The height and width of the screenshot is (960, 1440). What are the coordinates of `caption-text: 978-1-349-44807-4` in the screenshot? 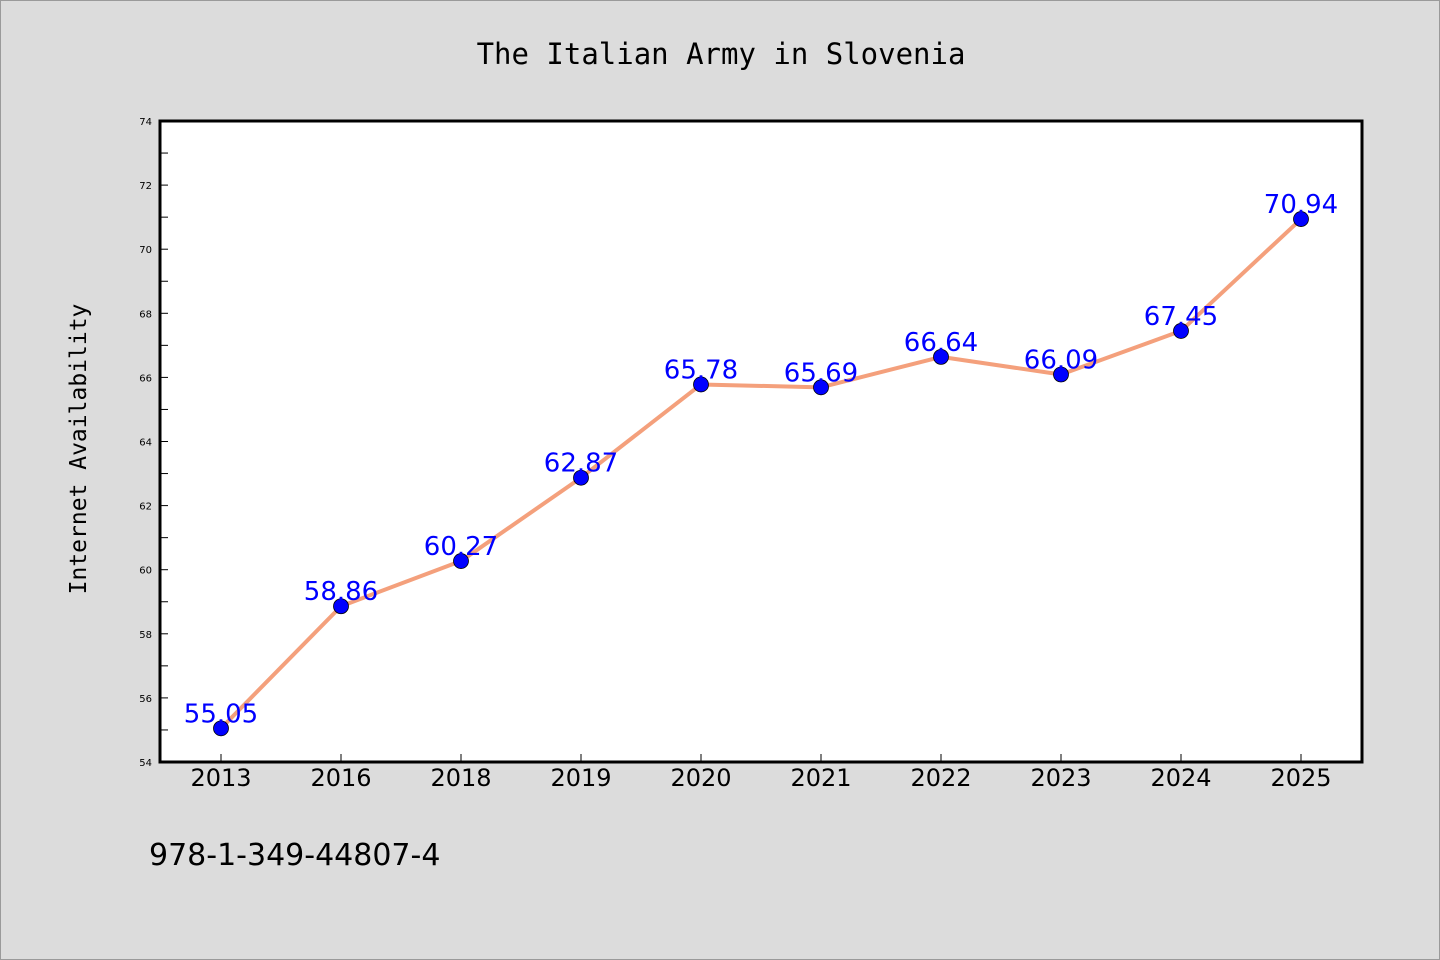 It's located at (294, 855).